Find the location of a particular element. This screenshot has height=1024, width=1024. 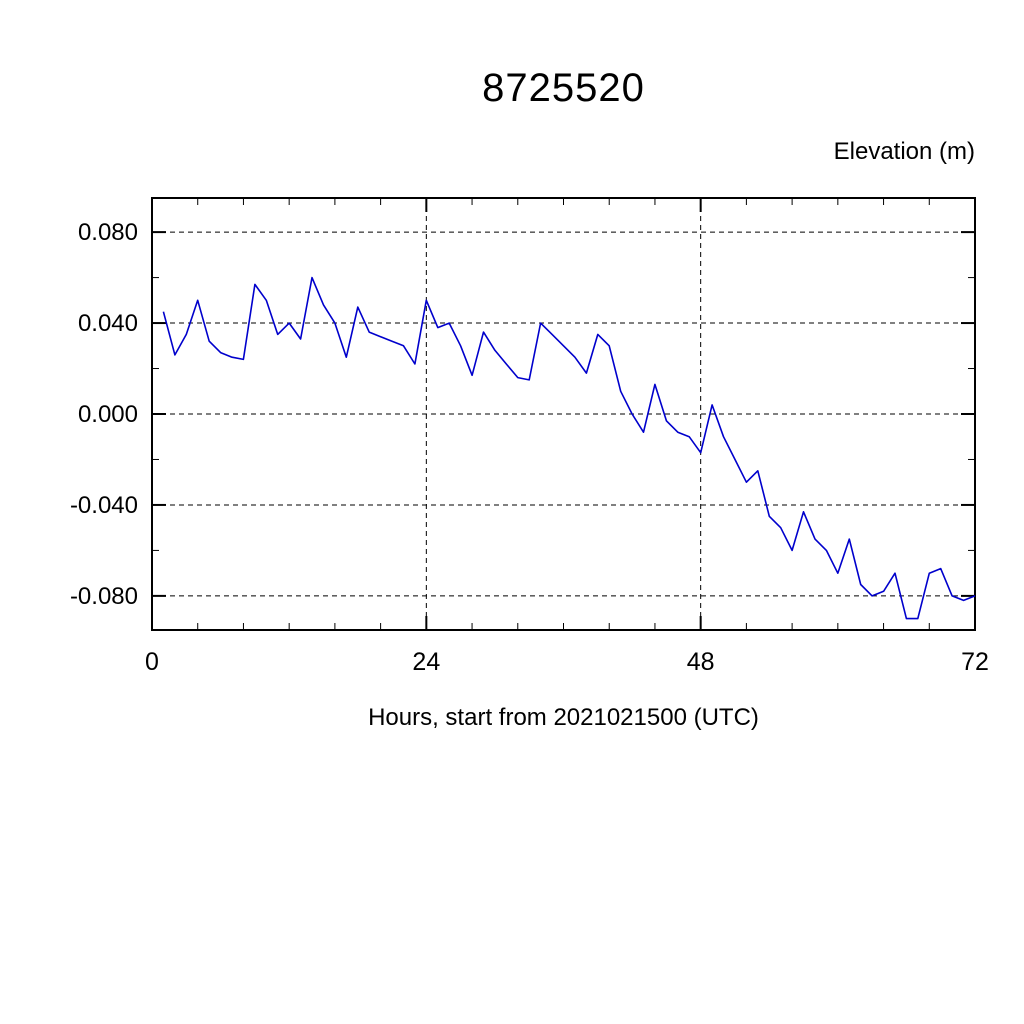

elevation-axis-label: Elevation (m) is located at coordinates (904, 151).